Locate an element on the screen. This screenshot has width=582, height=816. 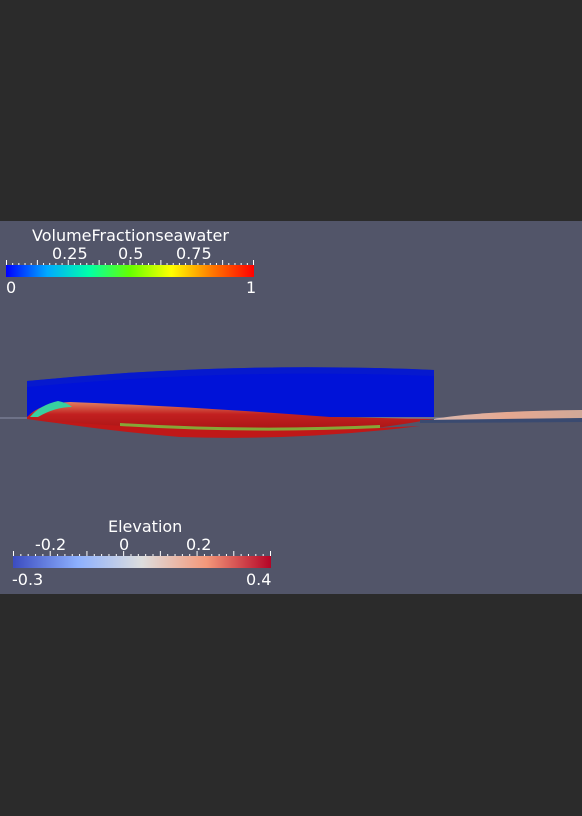
hull-scene is located at coordinates (291, 402).